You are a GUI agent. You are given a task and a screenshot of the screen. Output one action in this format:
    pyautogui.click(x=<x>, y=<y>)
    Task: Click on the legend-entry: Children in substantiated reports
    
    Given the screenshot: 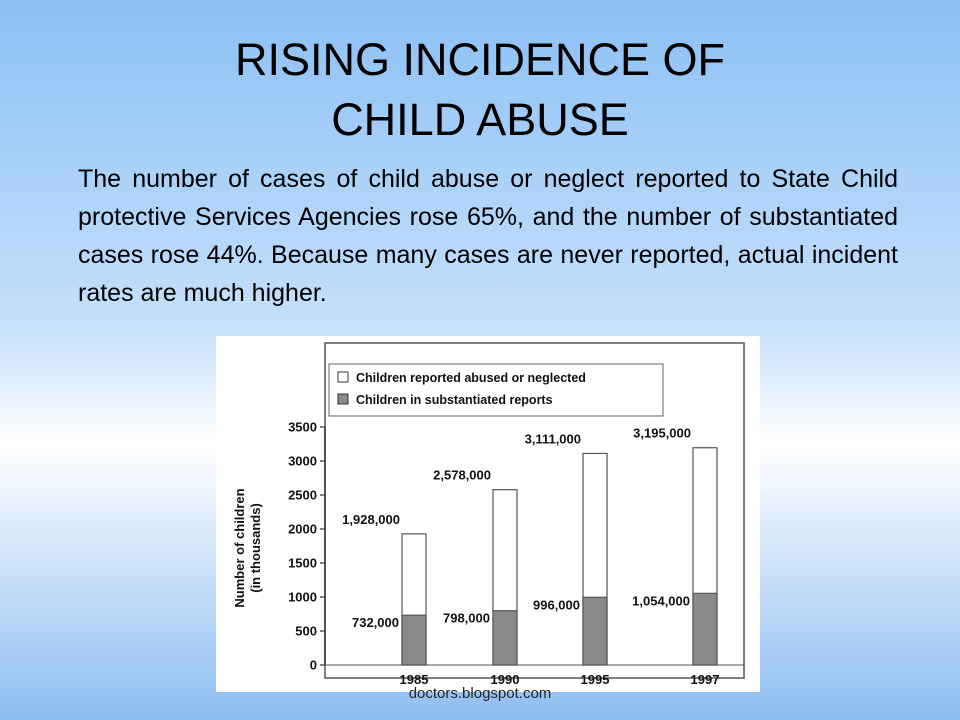 What is the action you would take?
    pyautogui.click(x=454, y=400)
    